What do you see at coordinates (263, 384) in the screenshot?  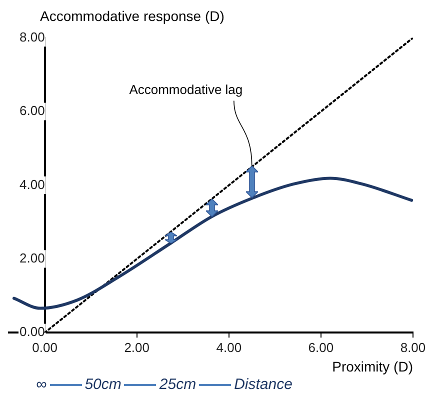 I see `text: Distance` at bounding box center [263, 384].